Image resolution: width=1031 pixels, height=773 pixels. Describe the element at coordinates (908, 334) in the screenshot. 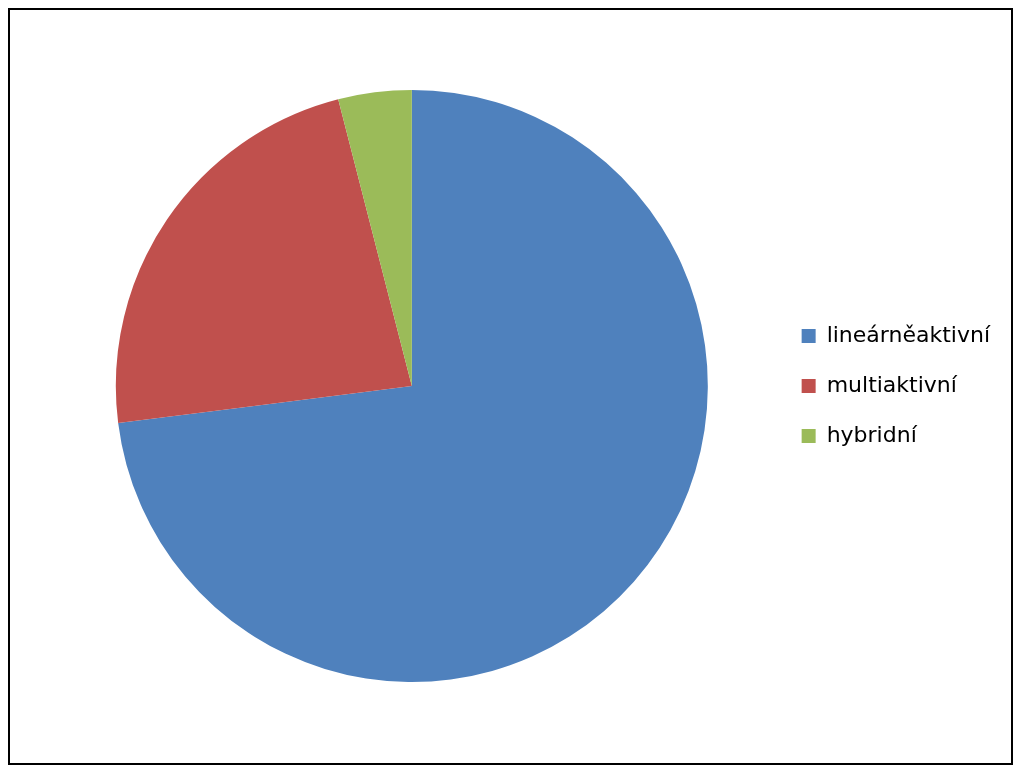

I see `legend-label: lineárněaktivní` at that location.